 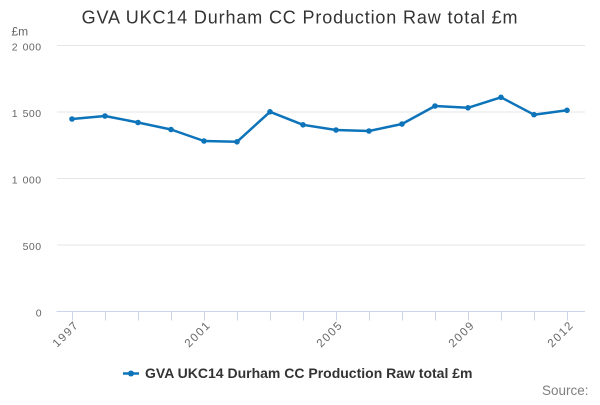 I want to click on svg-text: 500, so click(x=32, y=247).